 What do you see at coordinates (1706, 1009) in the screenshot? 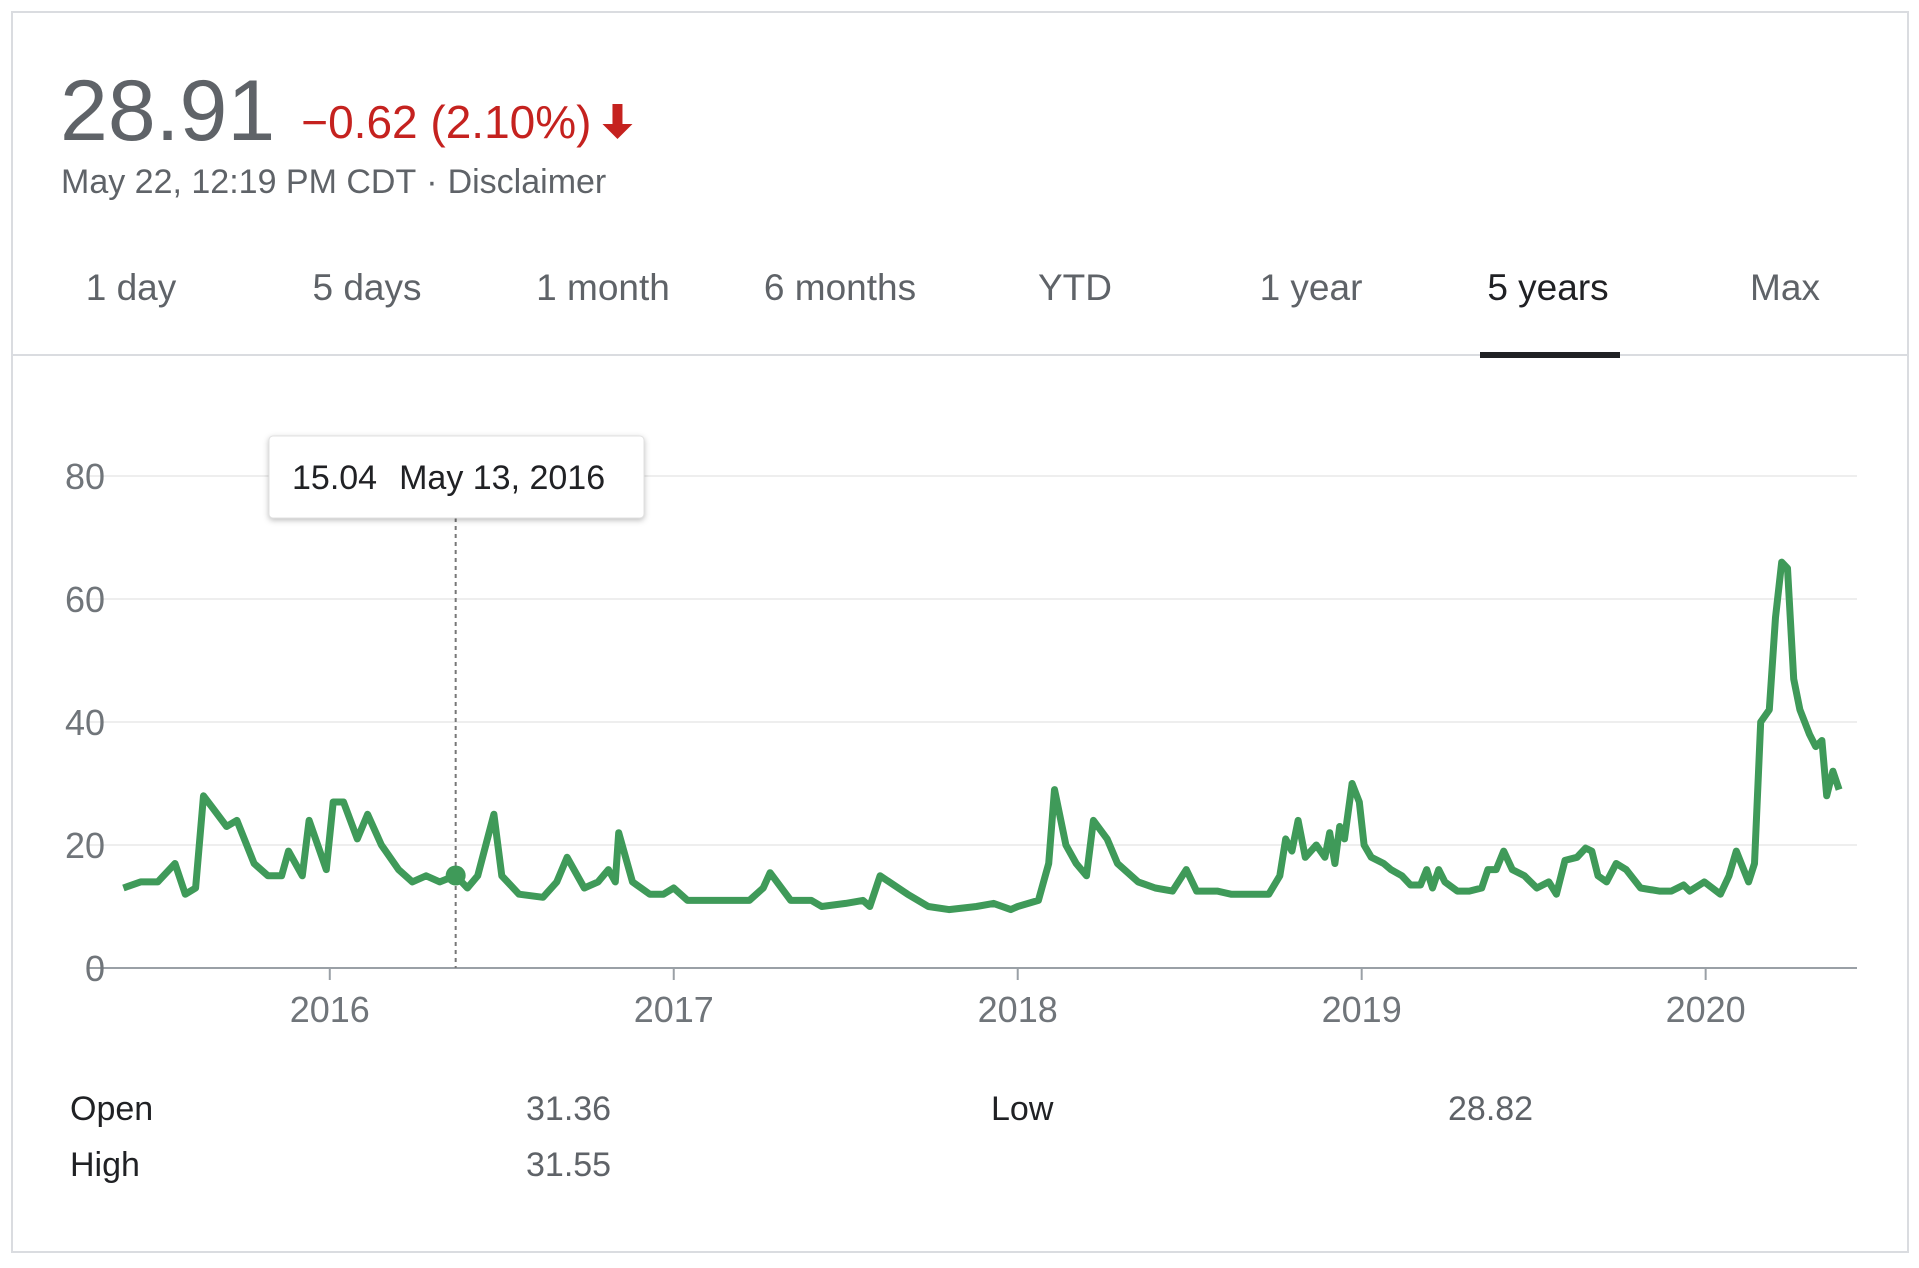
I see `x-tick-label: 2020` at bounding box center [1706, 1009].